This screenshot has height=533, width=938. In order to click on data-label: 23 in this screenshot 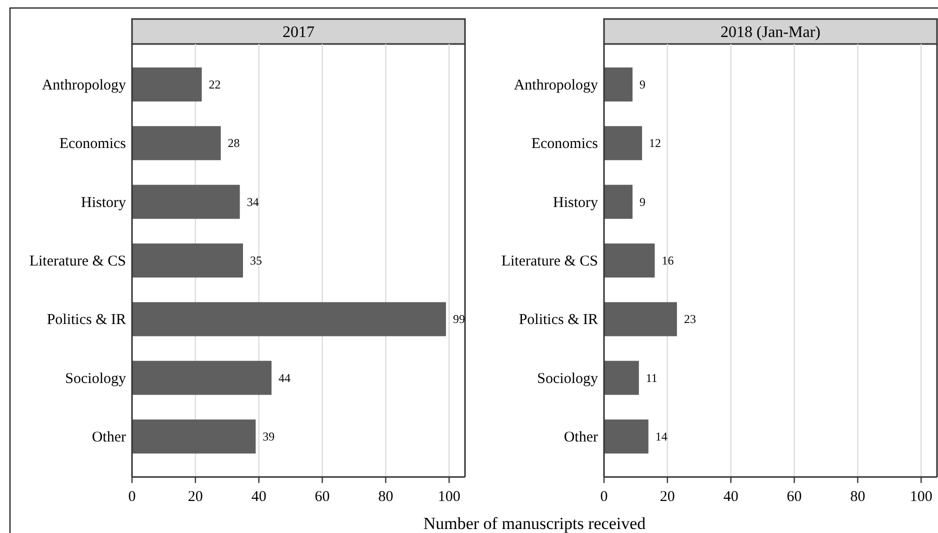, I will do `click(690, 319)`.